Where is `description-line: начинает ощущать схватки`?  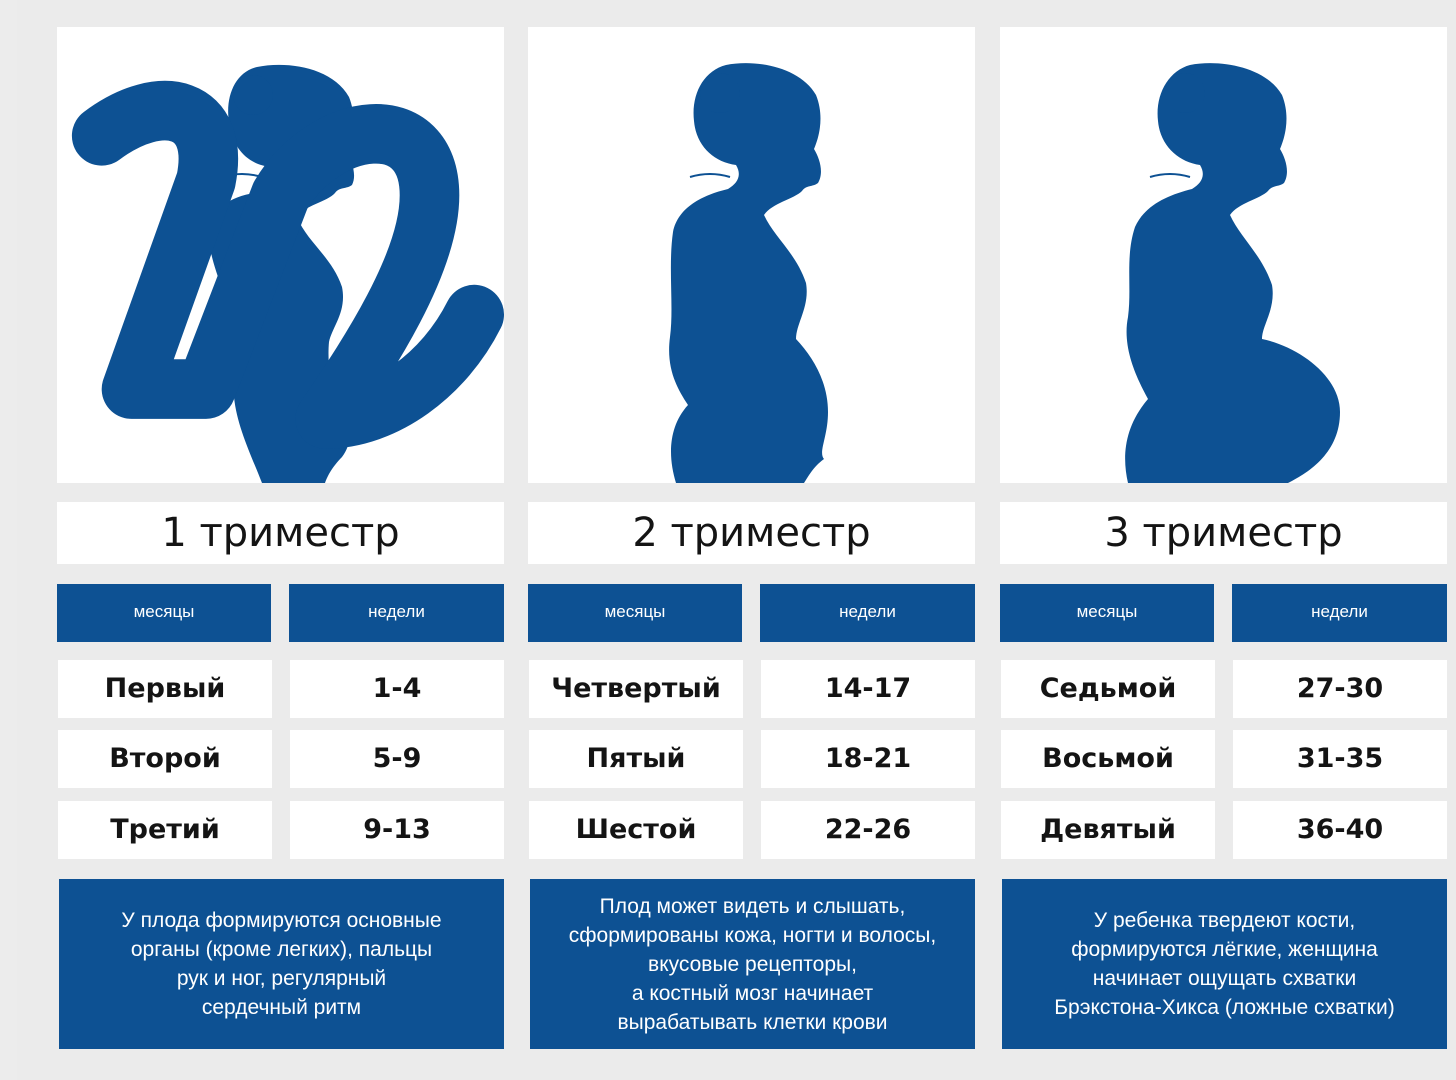
description-line: начинает ощущать схватки is located at coordinates (1224, 978).